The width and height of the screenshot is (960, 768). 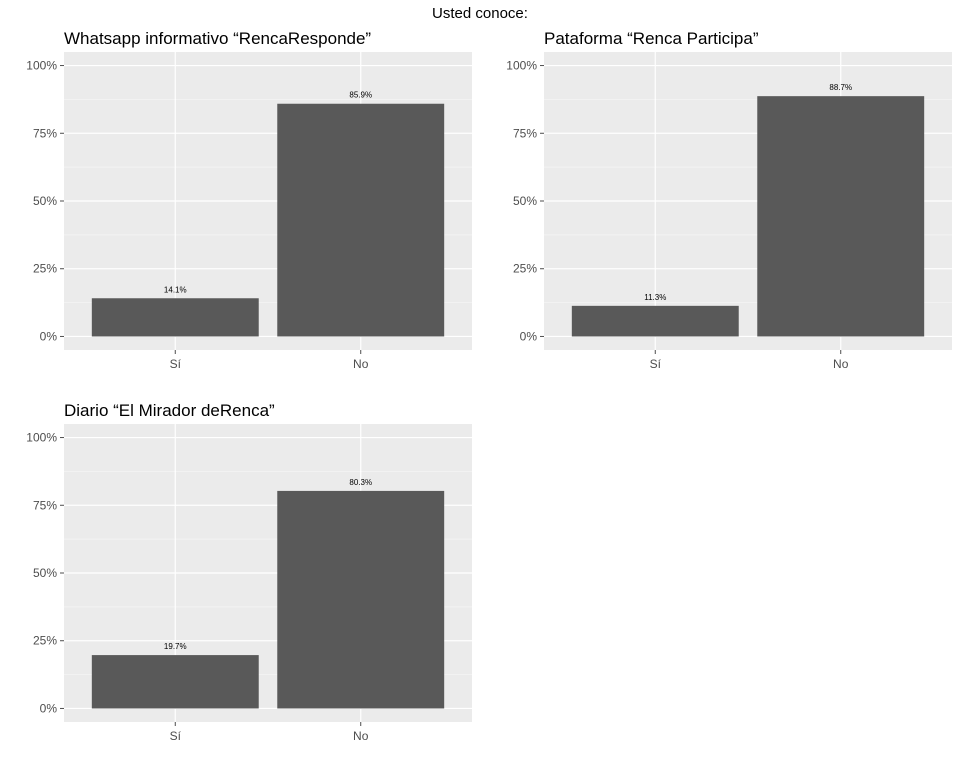 What do you see at coordinates (655, 297) in the screenshot?
I see `data-label: 11.3%` at bounding box center [655, 297].